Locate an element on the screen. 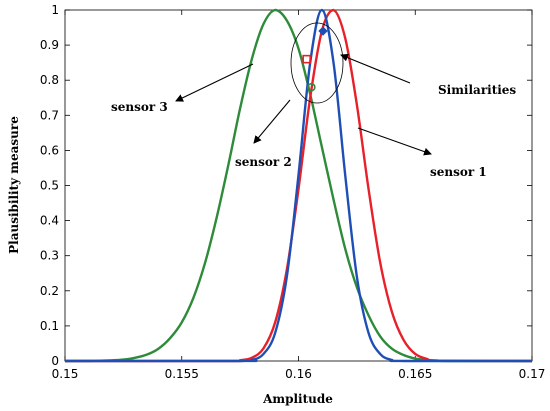 Image resolution: width=550 pixels, height=411 pixels. y-tick-label: 0.5 is located at coordinates (49, 186).